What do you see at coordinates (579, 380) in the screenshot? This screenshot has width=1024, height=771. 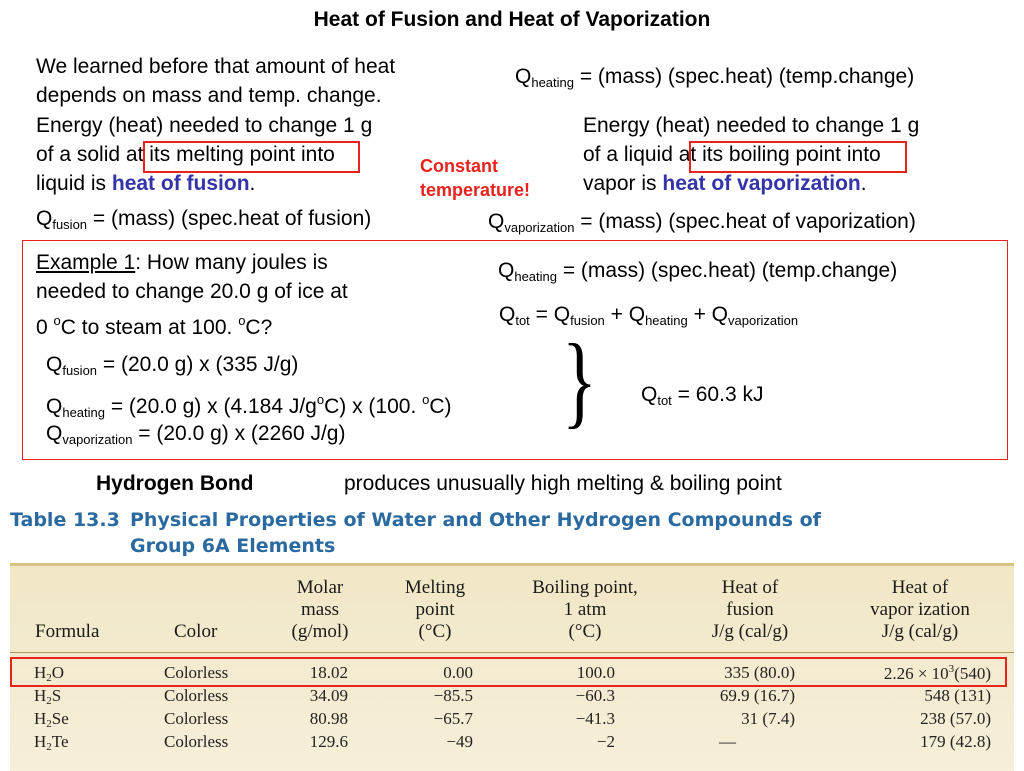 I see `brace-symbol: }` at bounding box center [579, 380].